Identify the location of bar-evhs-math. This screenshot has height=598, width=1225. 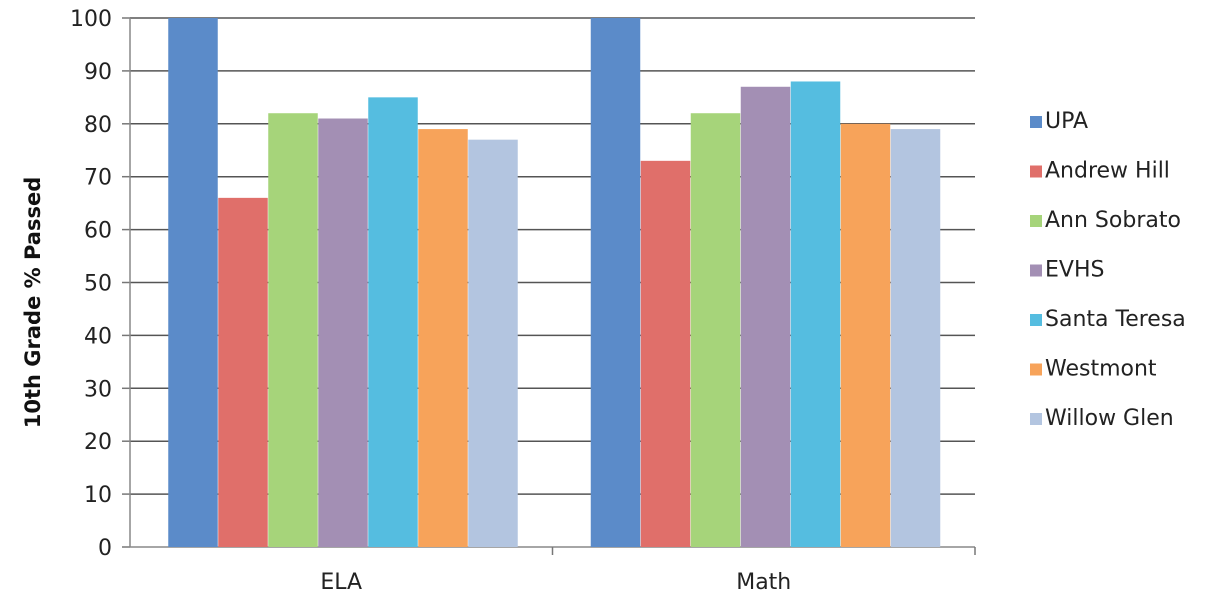
(765, 317).